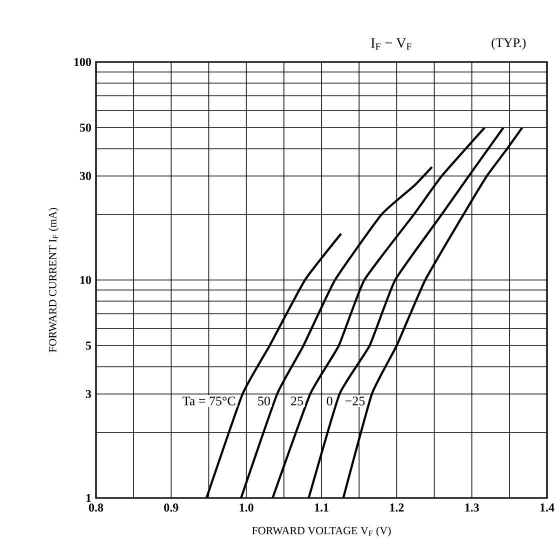 This screenshot has height=560, width=560. What do you see at coordinates (86, 280) in the screenshot?
I see `y-tick-label: 10` at bounding box center [86, 280].